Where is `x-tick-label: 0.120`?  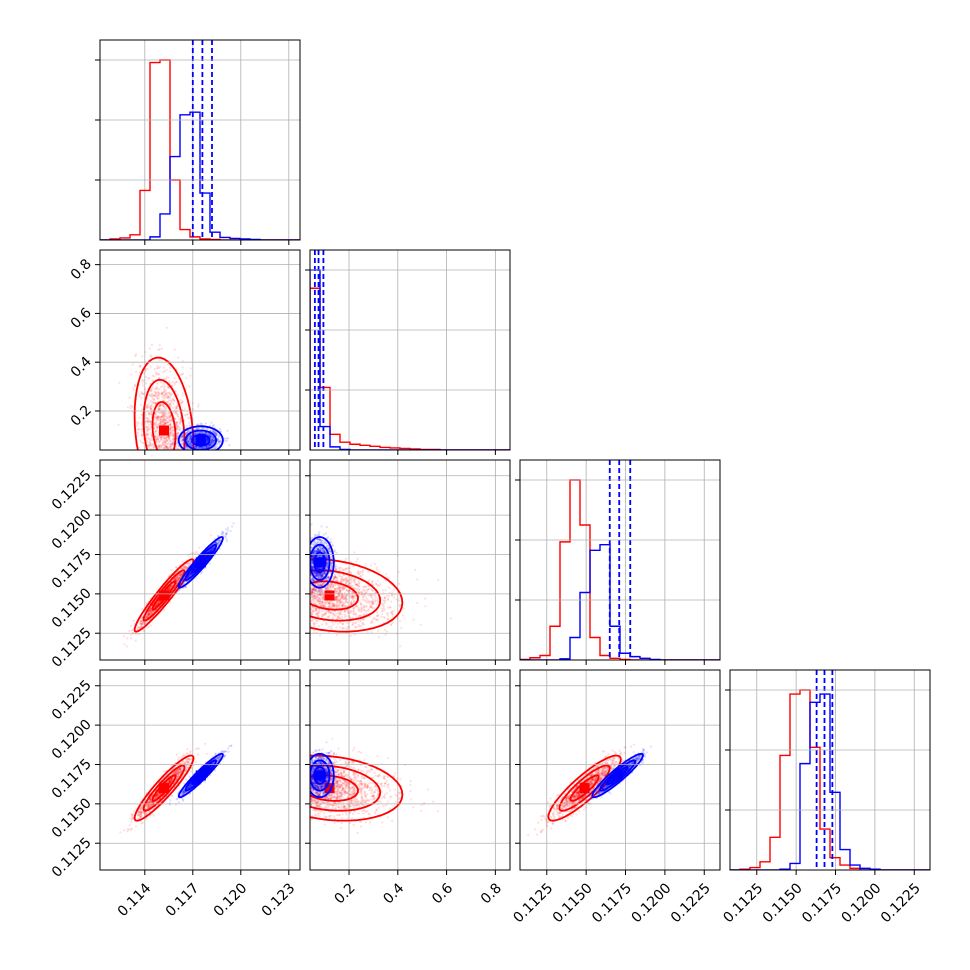 x-tick-label: 0.120 is located at coordinates (231, 900).